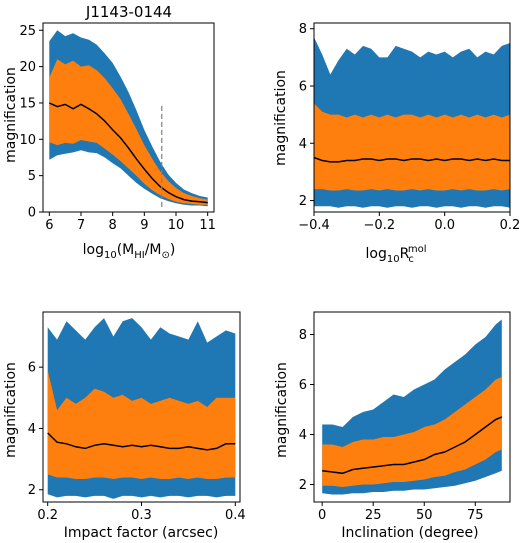  Describe the element at coordinates (409, 533) in the screenshot. I see `x-axis-label: Inclination (degree)` at that location.